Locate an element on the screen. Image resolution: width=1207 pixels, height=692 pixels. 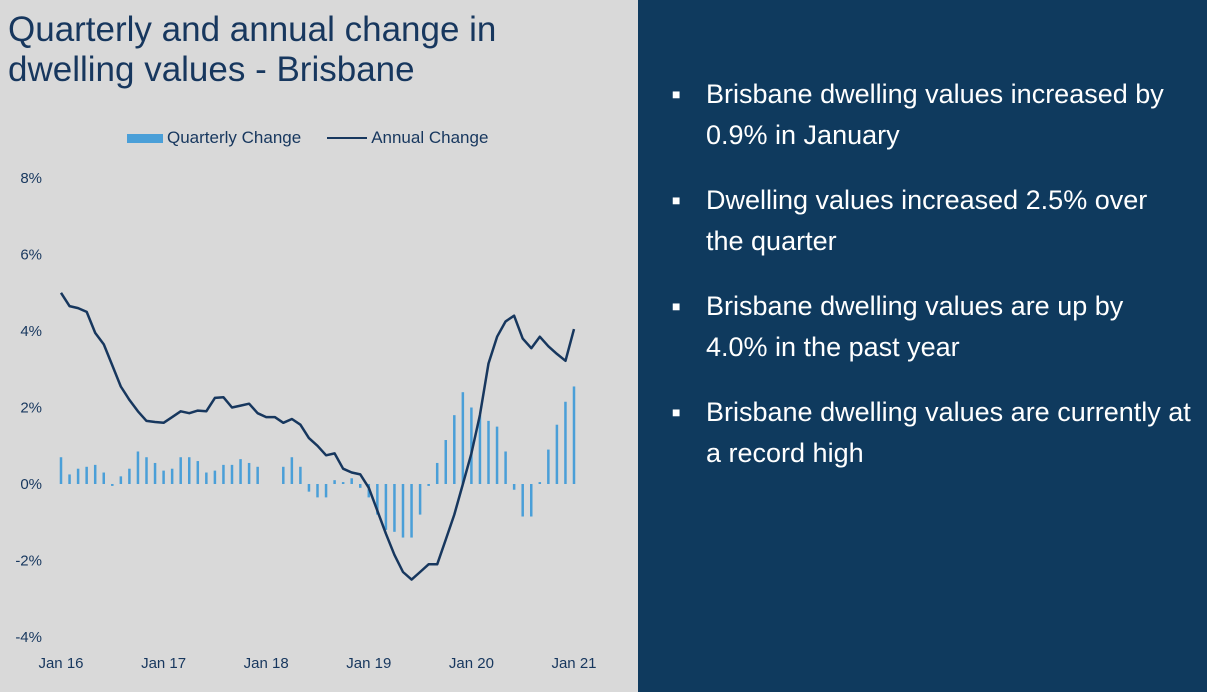
legend-label-quarterly: Quarterly Change is located at coordinates (234, 137).